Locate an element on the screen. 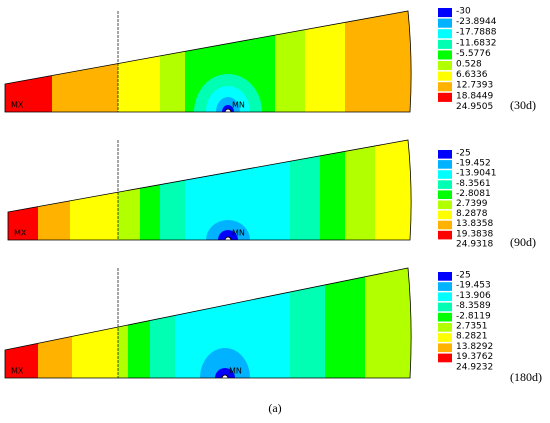 Image resolution: width=550 pixels, height=423 pixels. legend-label: -13.9041 is located at coordinates (476, 174).